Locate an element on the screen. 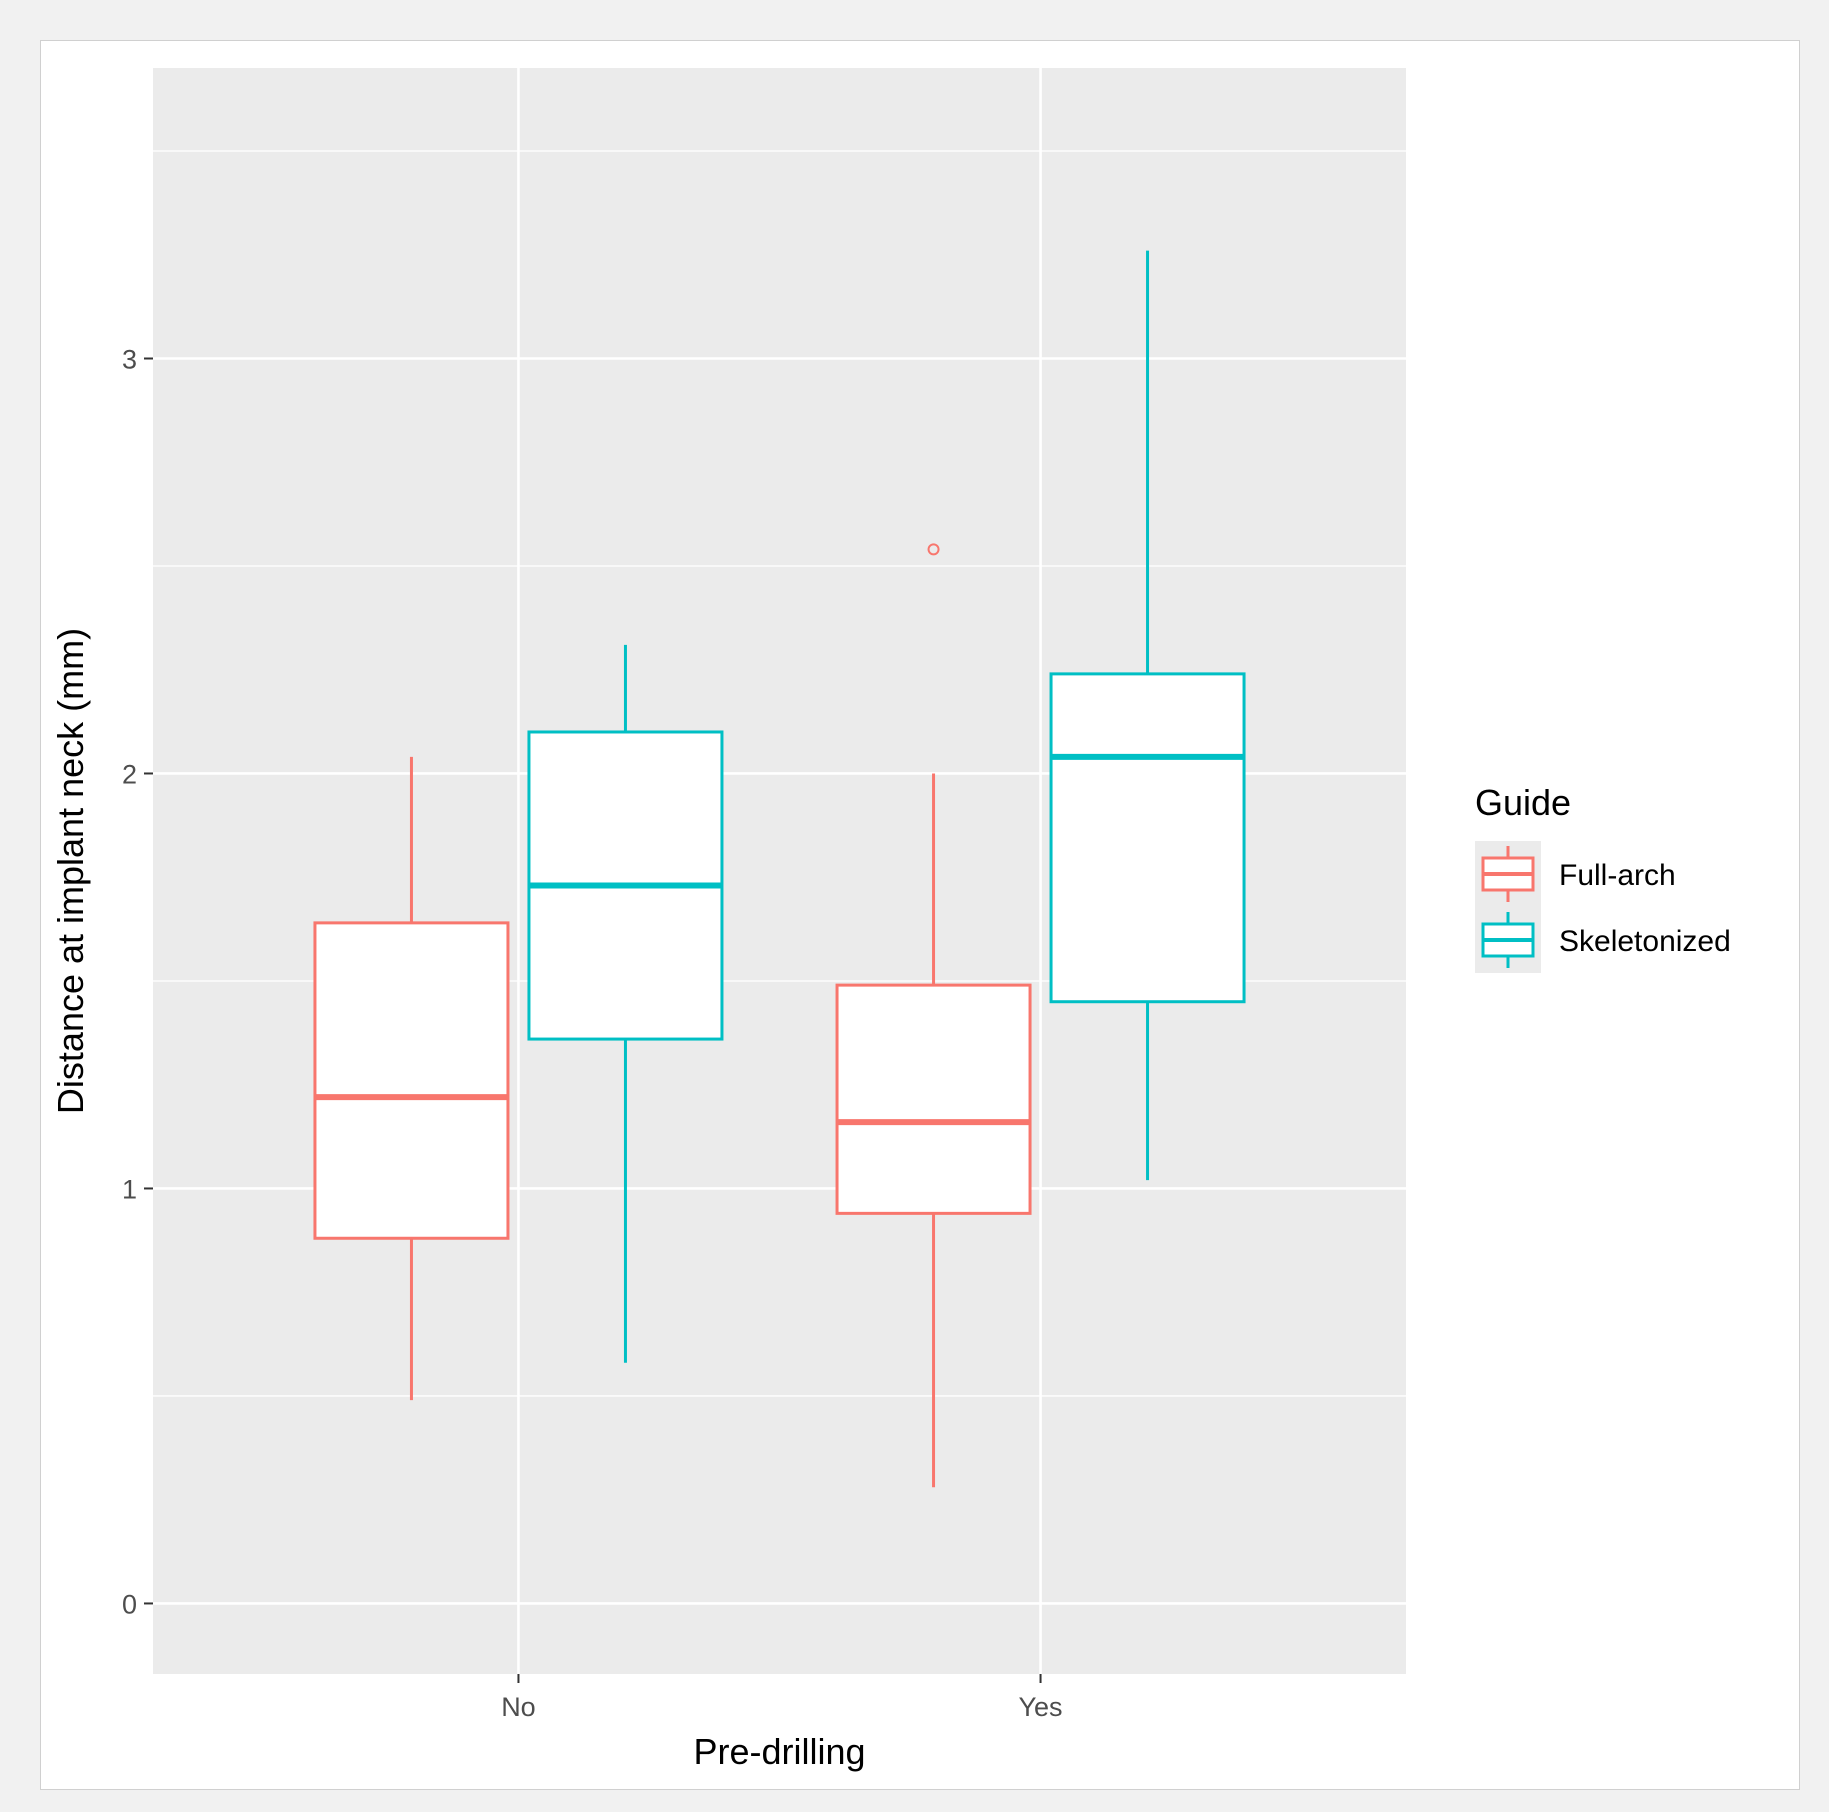  y-tick-label: 3 is located at coordinates (129, 359).